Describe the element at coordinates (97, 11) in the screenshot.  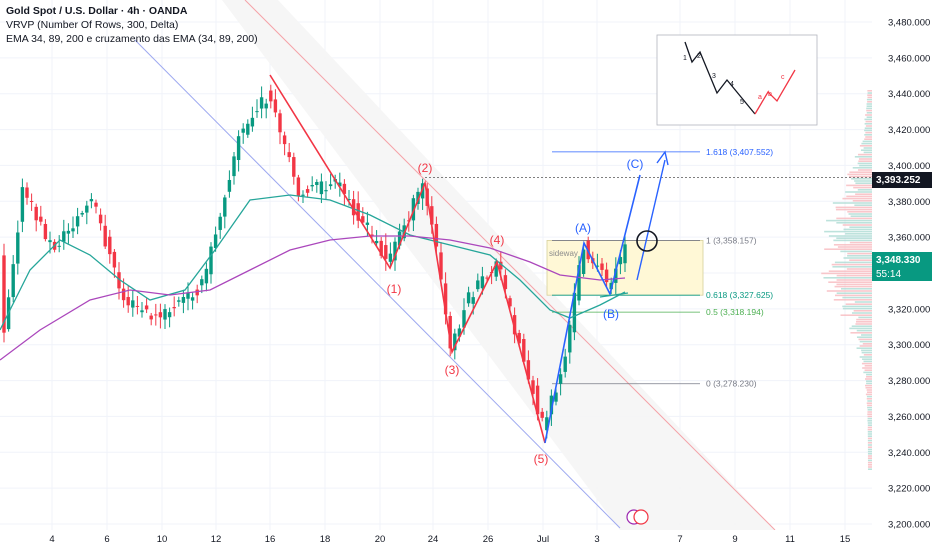
I see `symbol-title: Gold Spot / U.S. Dollar · 4h · OANDA` at that location.